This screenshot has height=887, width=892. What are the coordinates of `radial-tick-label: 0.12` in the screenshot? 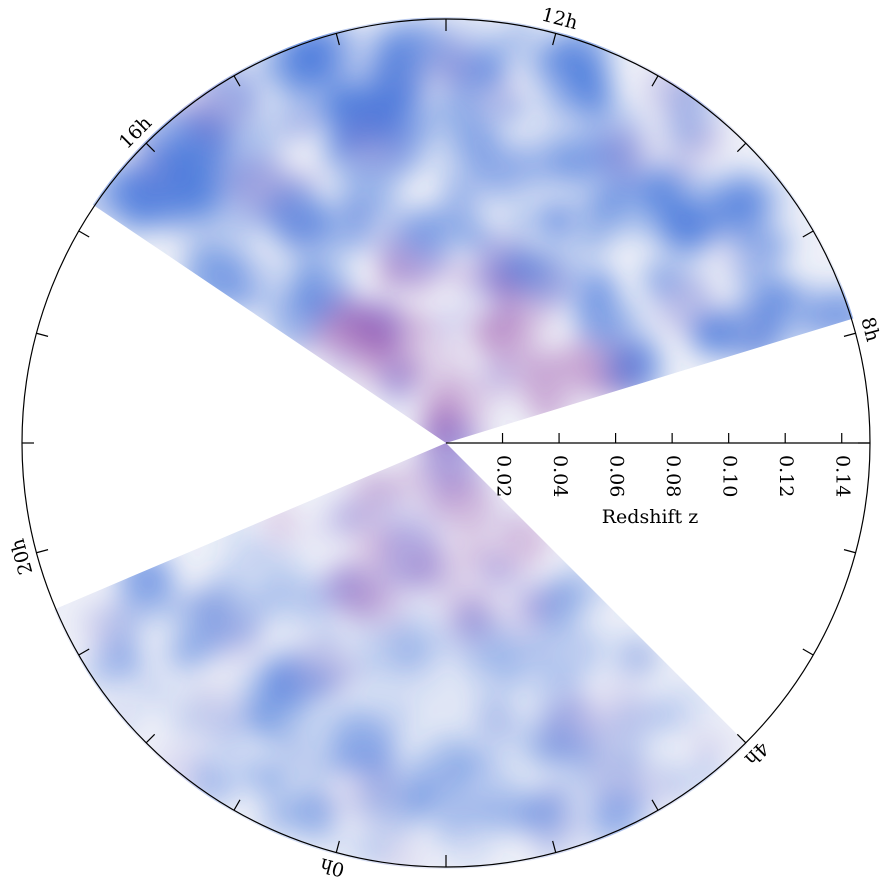 It's located at (786, 476).